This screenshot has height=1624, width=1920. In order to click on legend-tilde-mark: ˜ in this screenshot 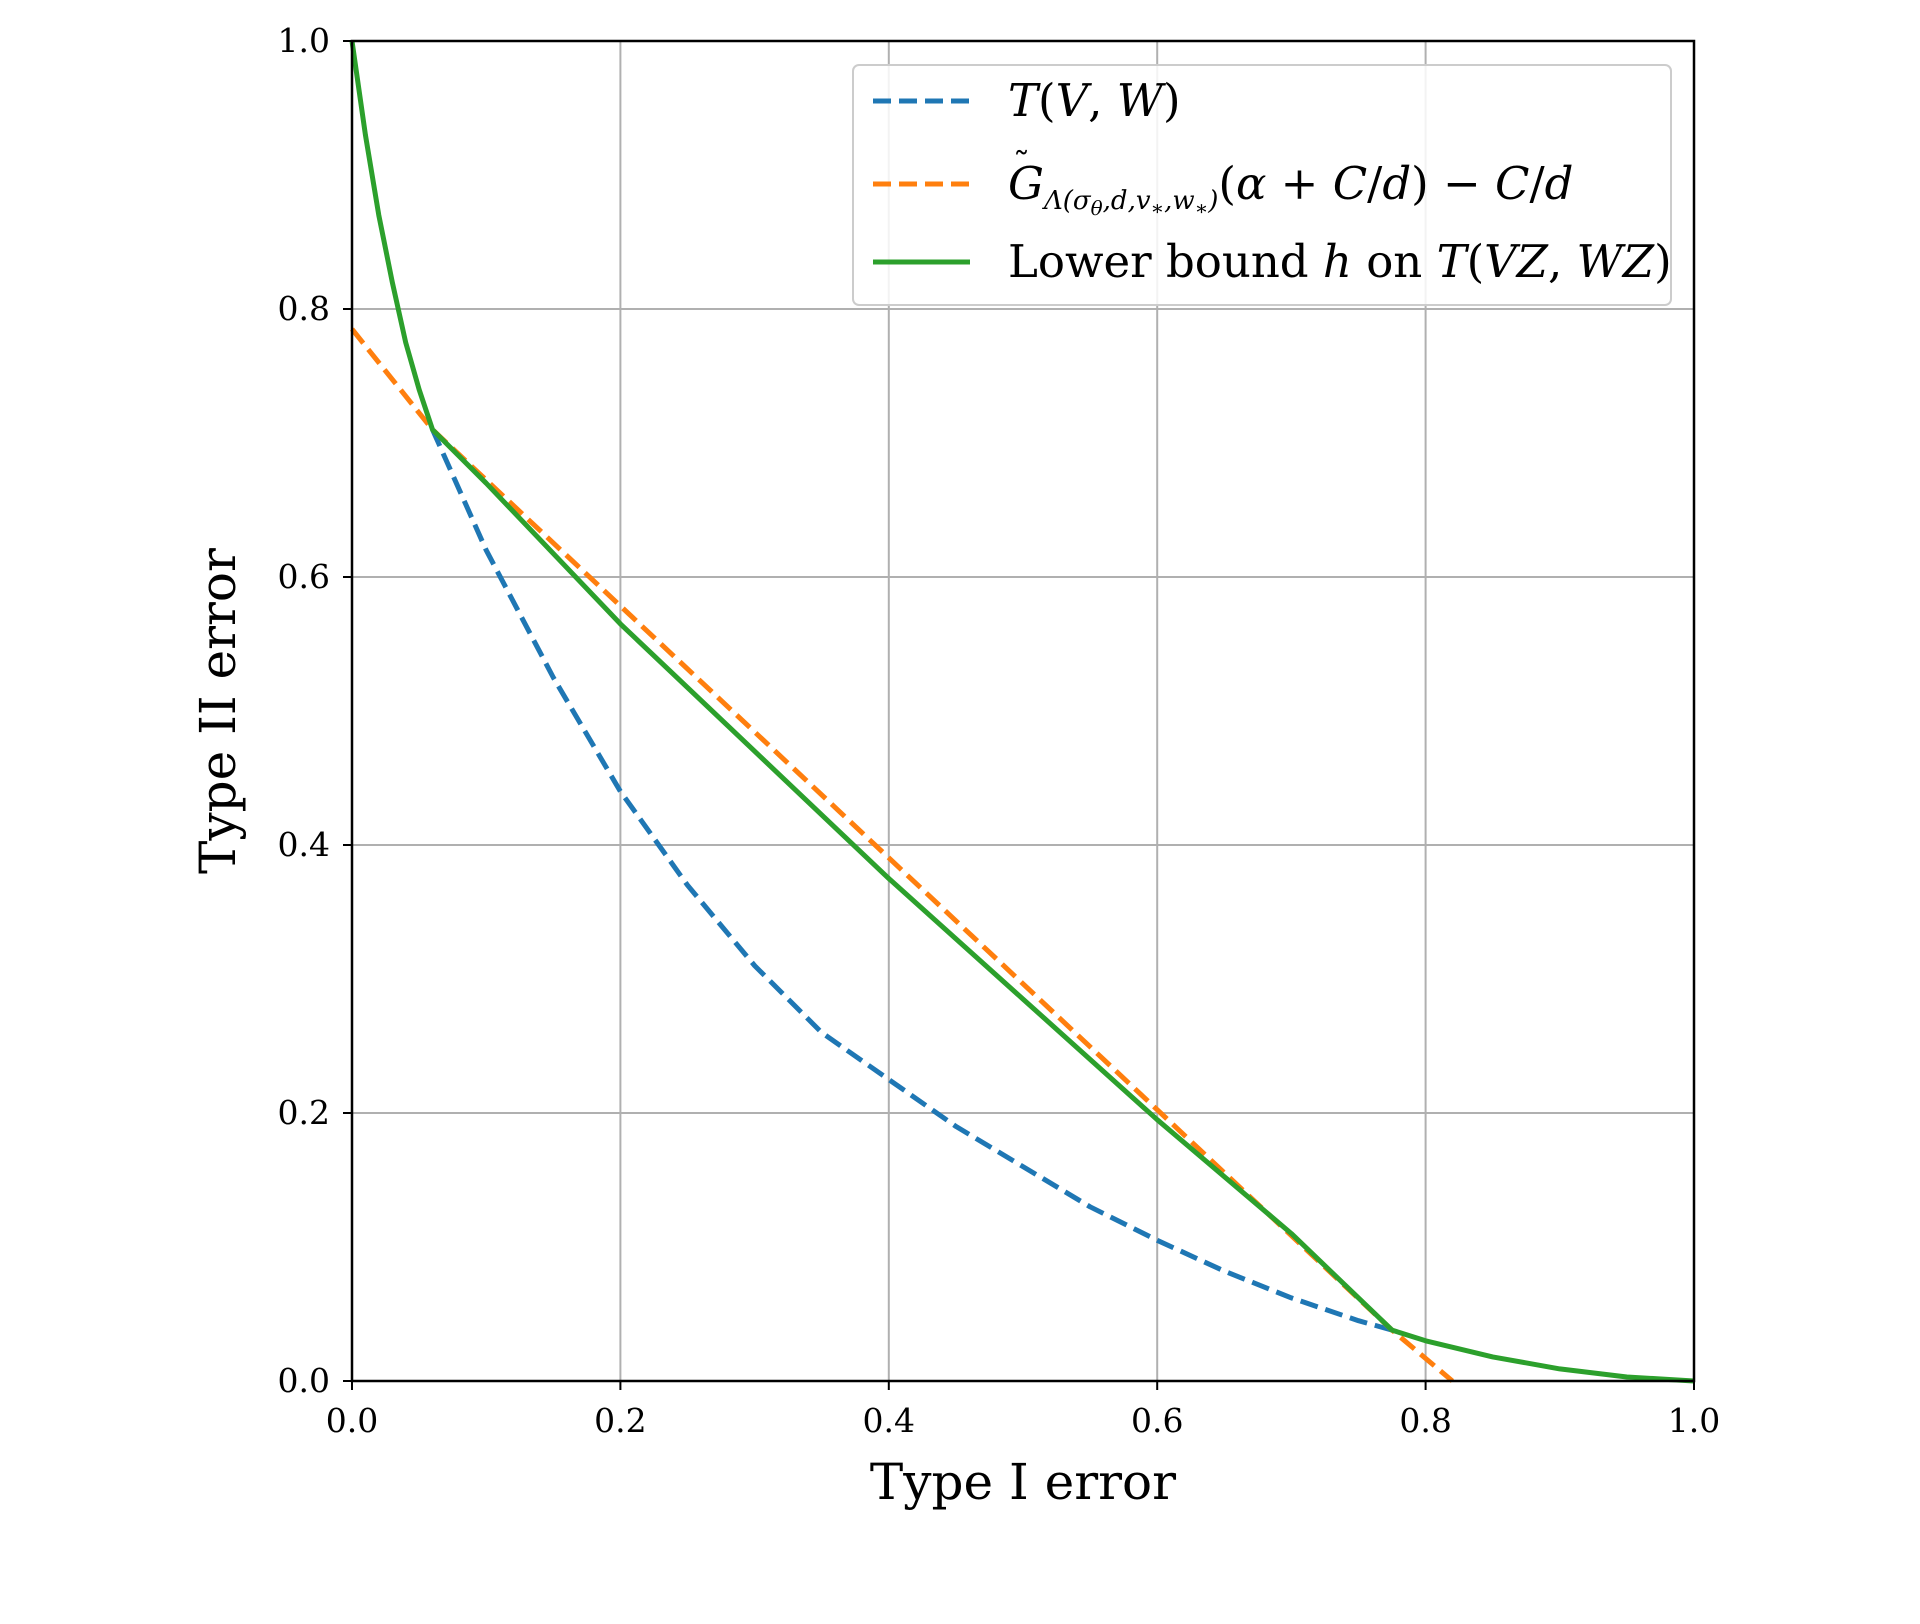, I will do `click(1021, 165)`.